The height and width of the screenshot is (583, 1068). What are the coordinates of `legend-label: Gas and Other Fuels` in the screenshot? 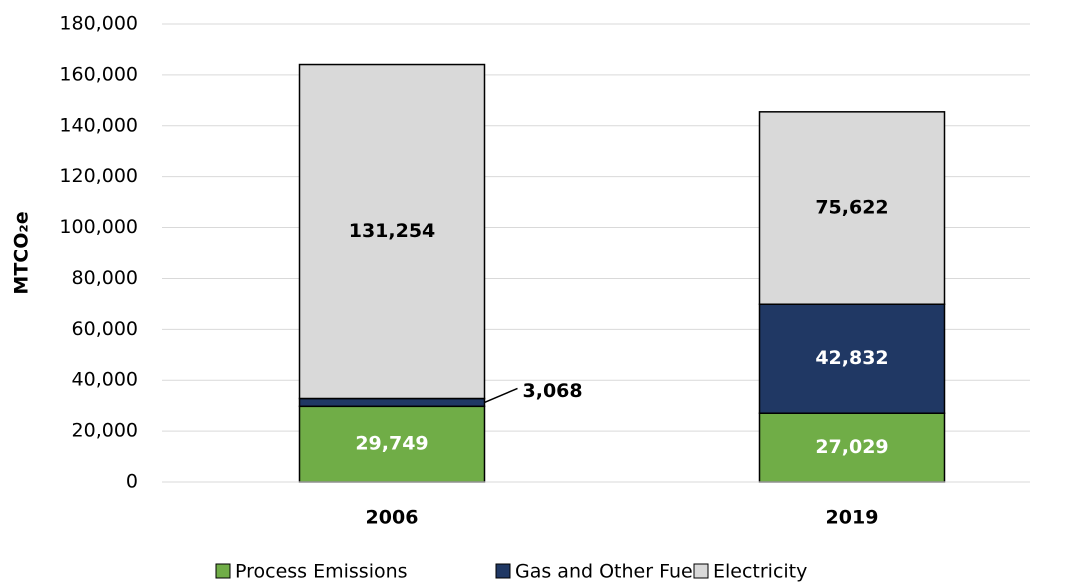 It's located at (611, 572).